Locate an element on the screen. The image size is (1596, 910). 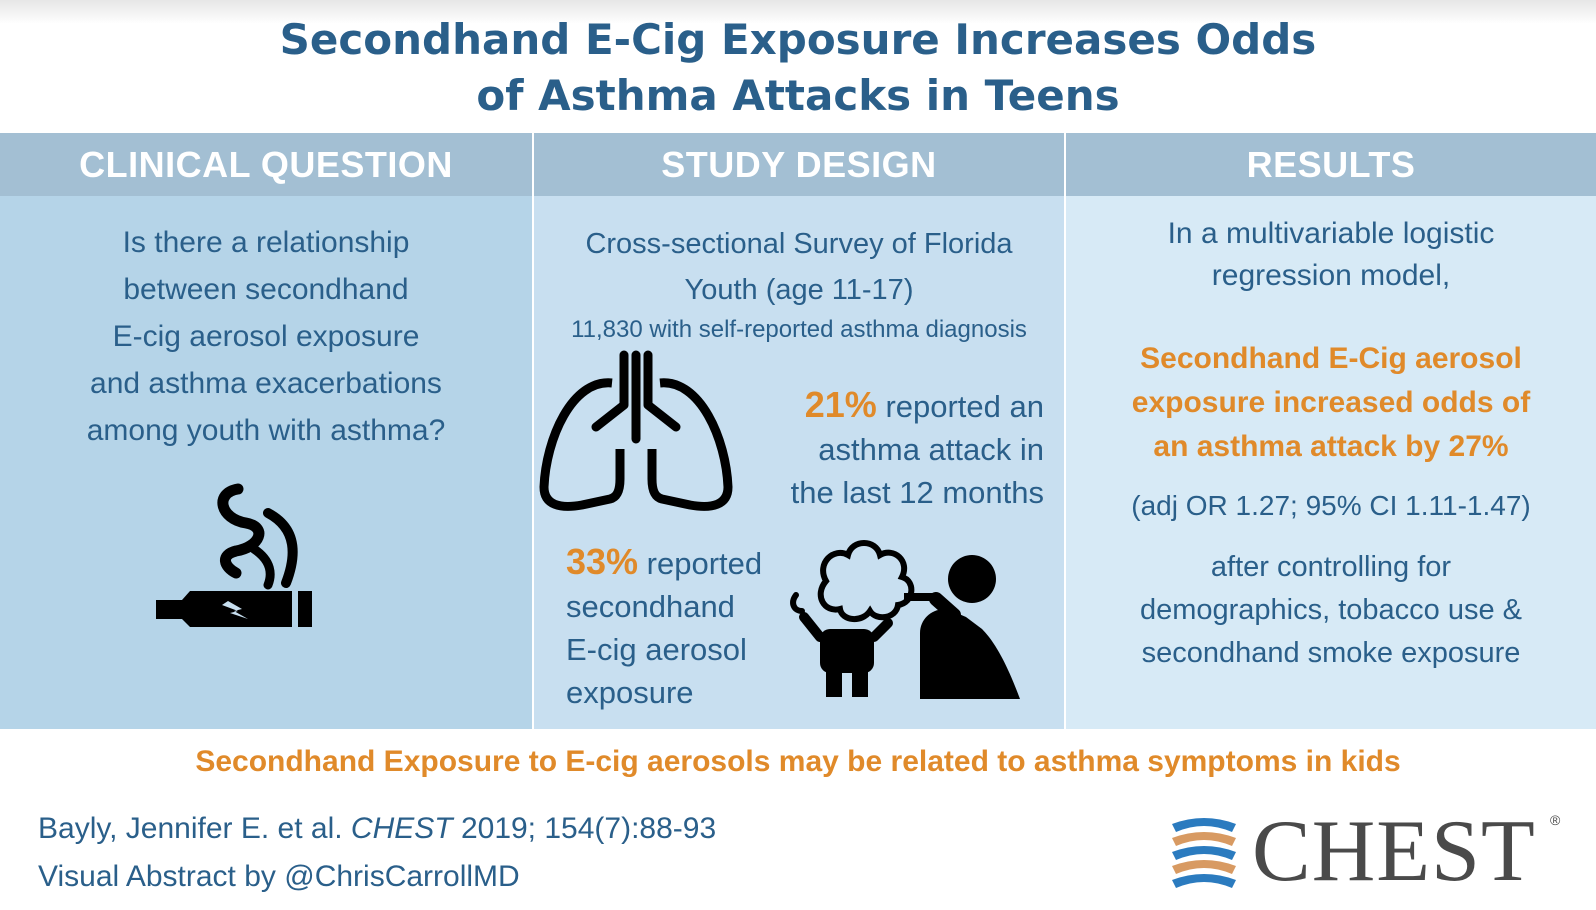
stat-33-text: secondhand is located at coordinates (650, 606).